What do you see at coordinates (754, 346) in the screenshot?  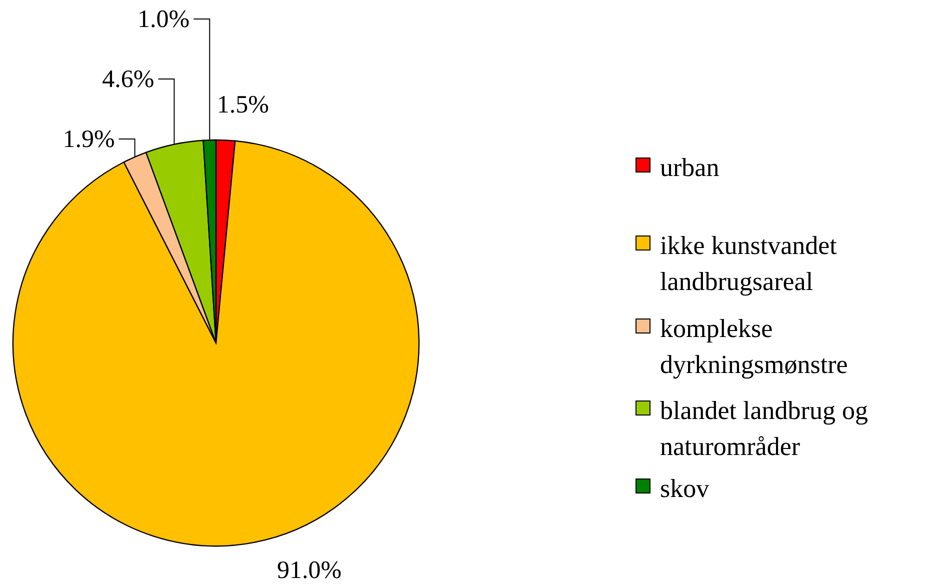 I see `legend-label: komplekse dyrkningsmønstre` at bounding box center [754, 346].